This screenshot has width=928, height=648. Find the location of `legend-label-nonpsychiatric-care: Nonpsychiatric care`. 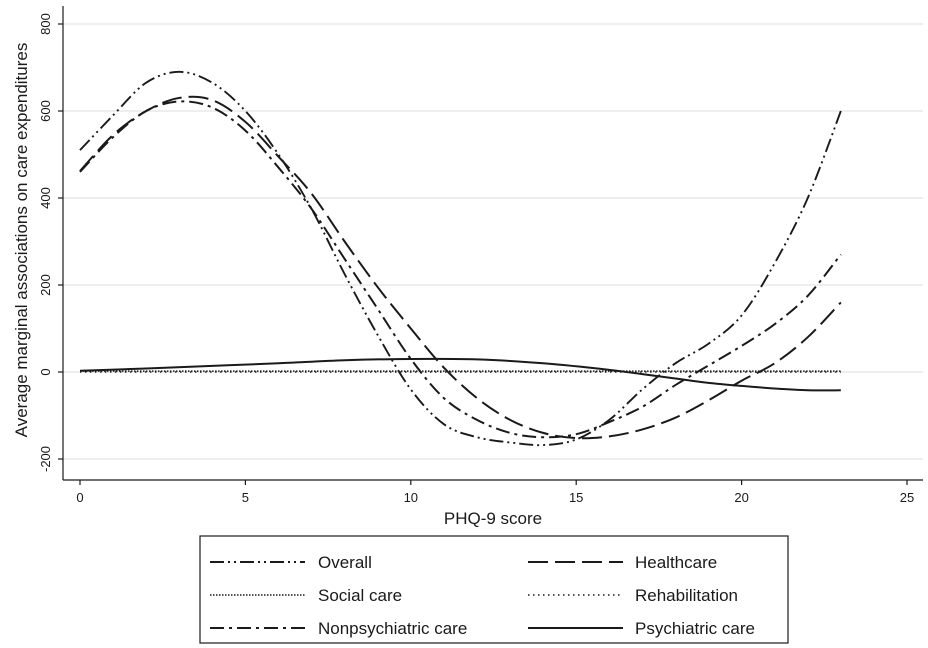

legend-label-nonpsychiatric-care: Nonpsychiatric care is located at coordinates (392, 628).